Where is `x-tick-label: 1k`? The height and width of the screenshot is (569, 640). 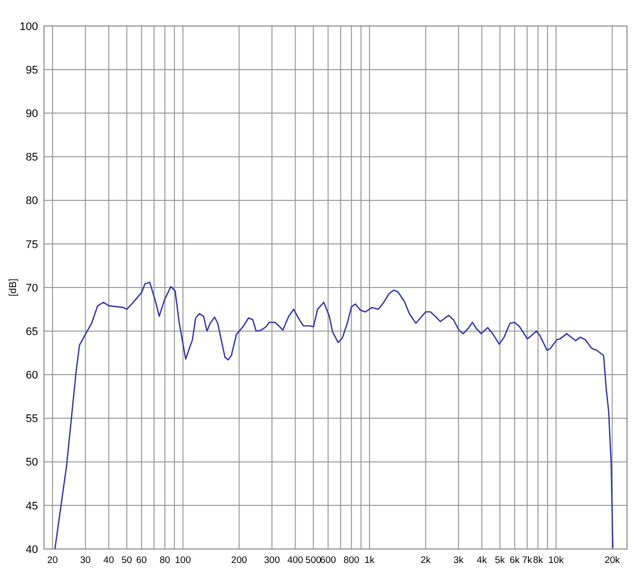 x-tick-label: 1k is located at coordinates (369, 560).